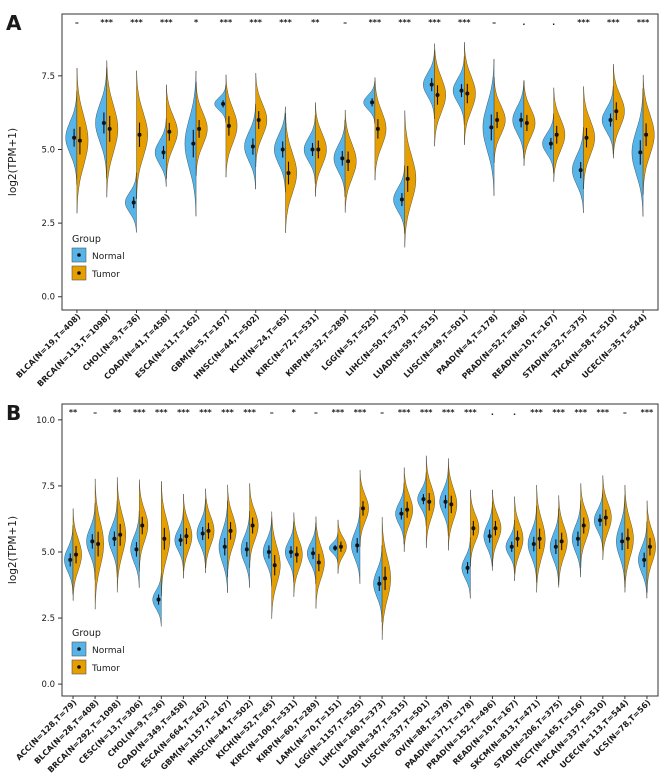 This screenshot has height=776, width=668. Describe the element at coordinates (259, 343) in the screenshot. I see `x-tick-label: KICH(N=24,T=65)` at that location.